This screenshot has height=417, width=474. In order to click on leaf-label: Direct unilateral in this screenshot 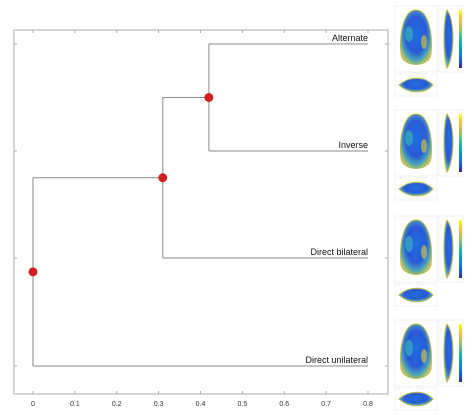, I will do `click(336, 360)`.